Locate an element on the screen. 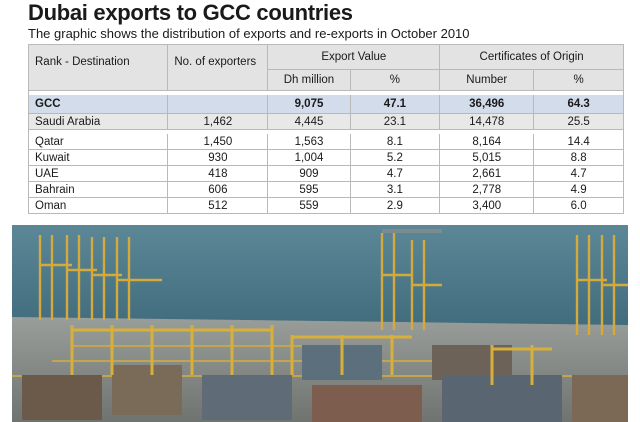  header-dh-million: Dh million is located at coordinates (309, 80).